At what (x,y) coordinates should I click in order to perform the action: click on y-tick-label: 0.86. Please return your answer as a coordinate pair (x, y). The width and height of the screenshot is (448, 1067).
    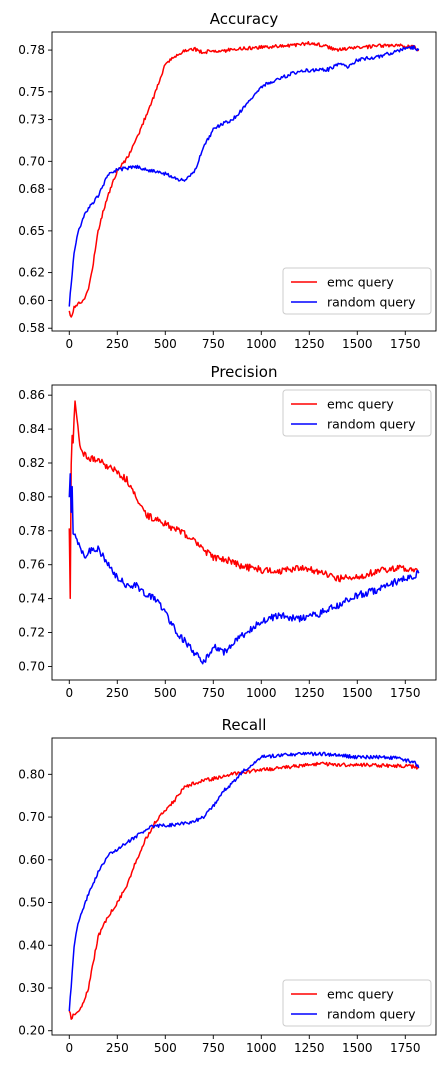
    Looking at the image, I should click on (31, 395).